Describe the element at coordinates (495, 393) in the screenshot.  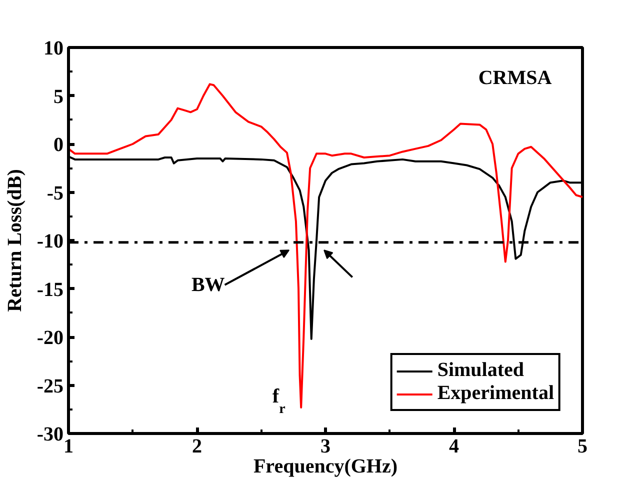
I see `legend-label: Experimental` at that location.